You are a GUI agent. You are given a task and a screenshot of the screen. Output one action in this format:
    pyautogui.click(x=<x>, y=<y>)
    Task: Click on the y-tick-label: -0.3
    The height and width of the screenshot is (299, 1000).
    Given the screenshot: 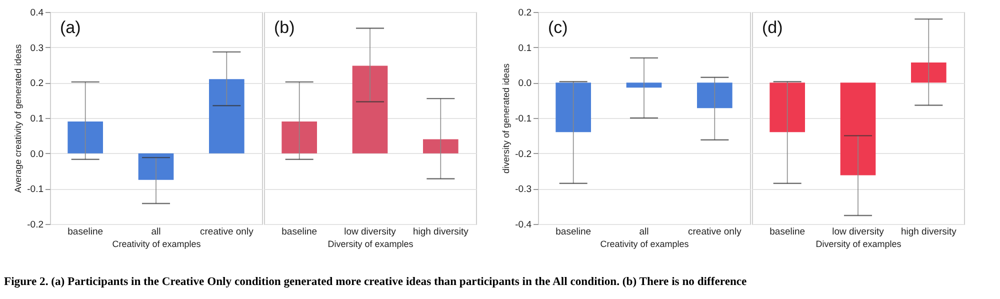 What is the action you would take?
    pyautogui.click(x=523, y=190)
    